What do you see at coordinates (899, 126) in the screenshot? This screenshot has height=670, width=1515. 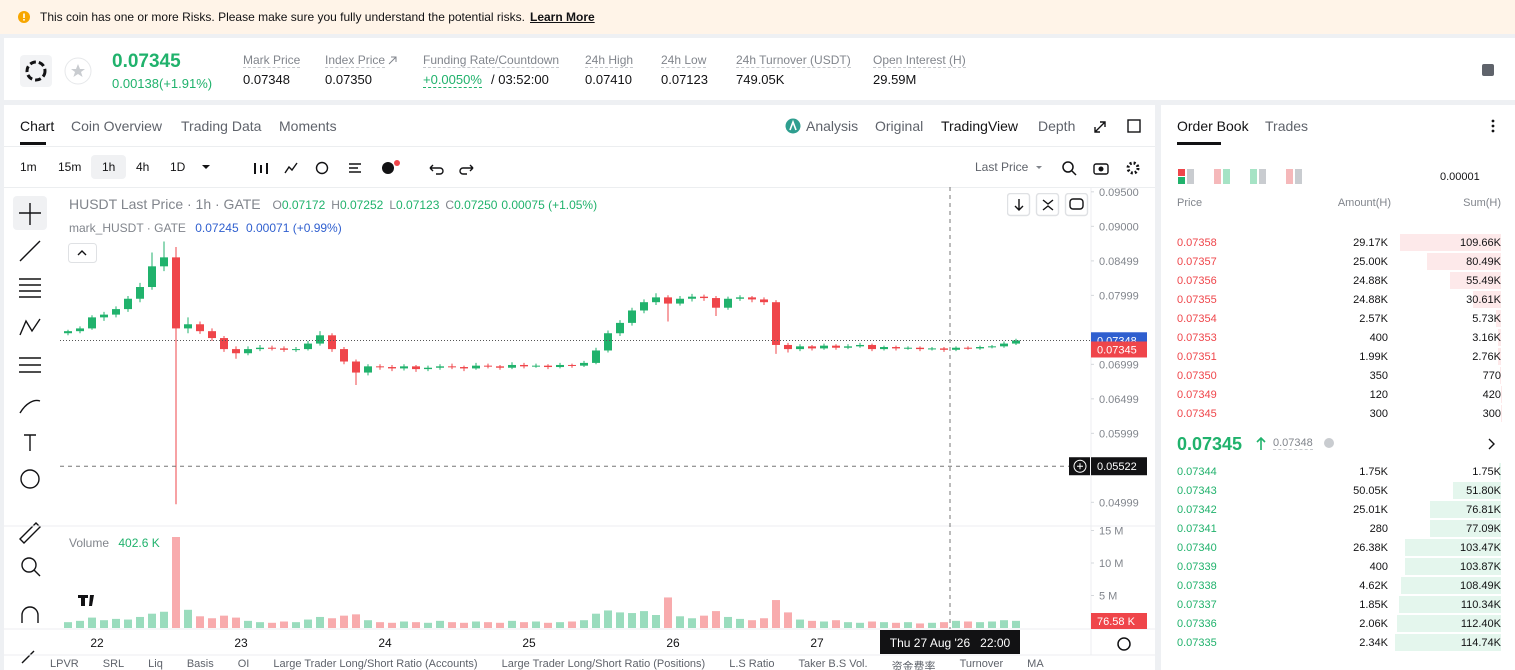 I see `view-tab: Original` at bounding box center [899, 126].